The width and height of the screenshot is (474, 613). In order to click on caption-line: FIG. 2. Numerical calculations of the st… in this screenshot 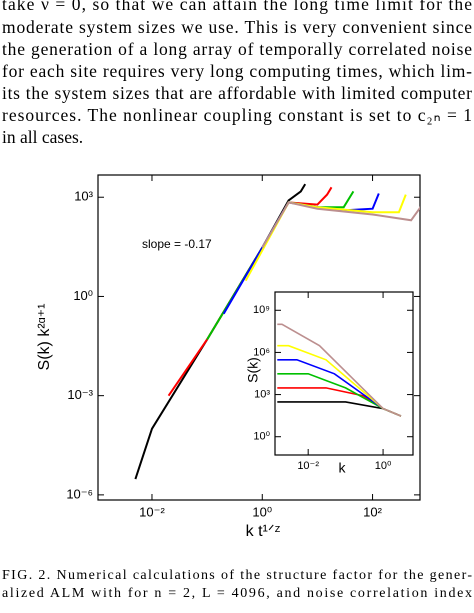, I will do `click(237, 575)`.